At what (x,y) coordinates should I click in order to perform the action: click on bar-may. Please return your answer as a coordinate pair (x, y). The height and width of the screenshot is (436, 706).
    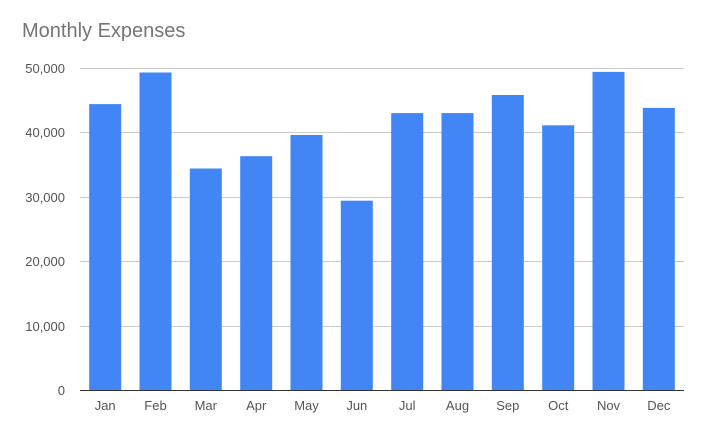
    Looking at the image, I should click on (306, 262).